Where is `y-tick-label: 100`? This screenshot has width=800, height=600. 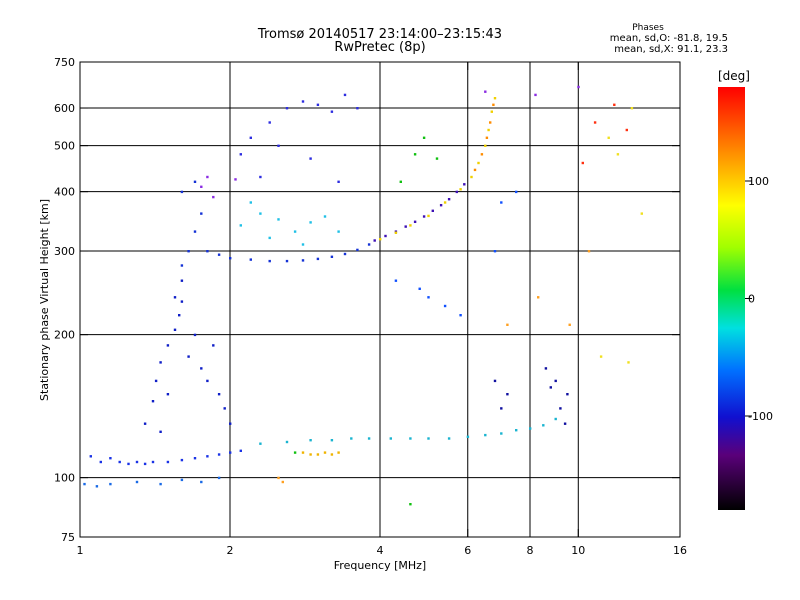 y-tick-label: 100 is located at coordinates (64, 478).